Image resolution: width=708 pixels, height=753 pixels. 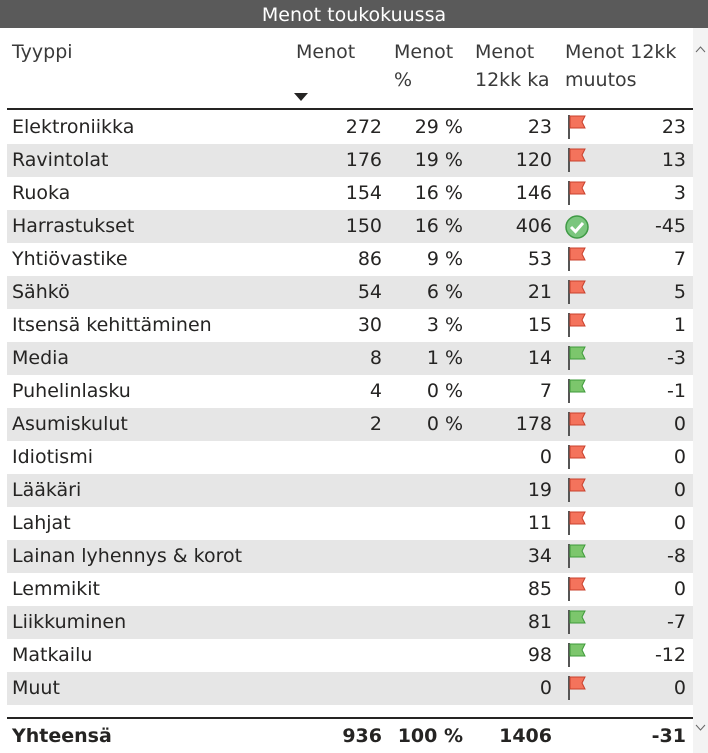 What do you see at coordinates (62, 736) in the screenshot?
I see `total-cell: Yhteensä` at bounding box center [62, 736].